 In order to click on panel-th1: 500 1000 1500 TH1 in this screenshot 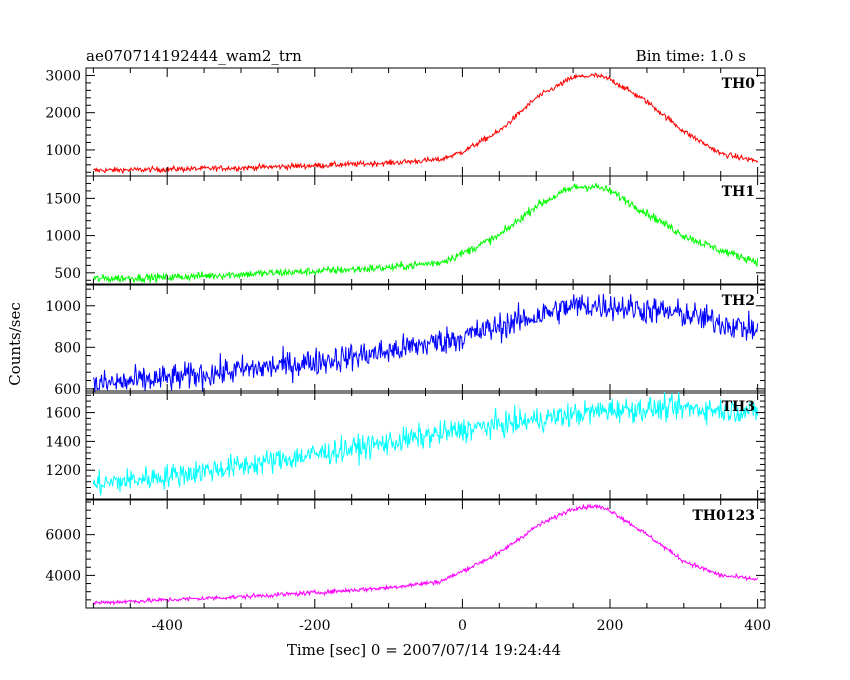, I will do `click(405, 230)`.